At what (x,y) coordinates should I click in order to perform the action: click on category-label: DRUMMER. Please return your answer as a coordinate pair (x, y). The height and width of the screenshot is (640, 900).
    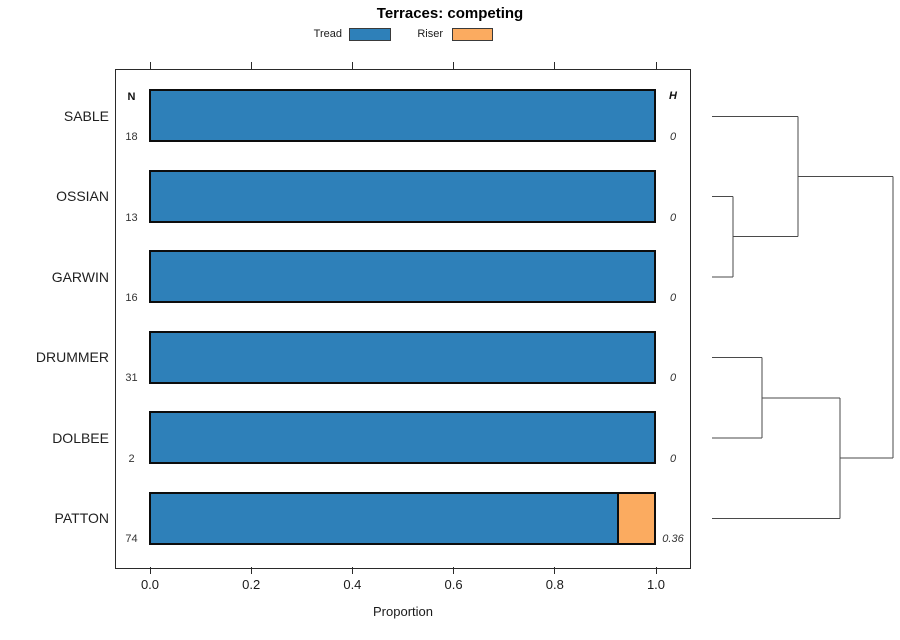
    Looking at the image, I should click on (72, 357).